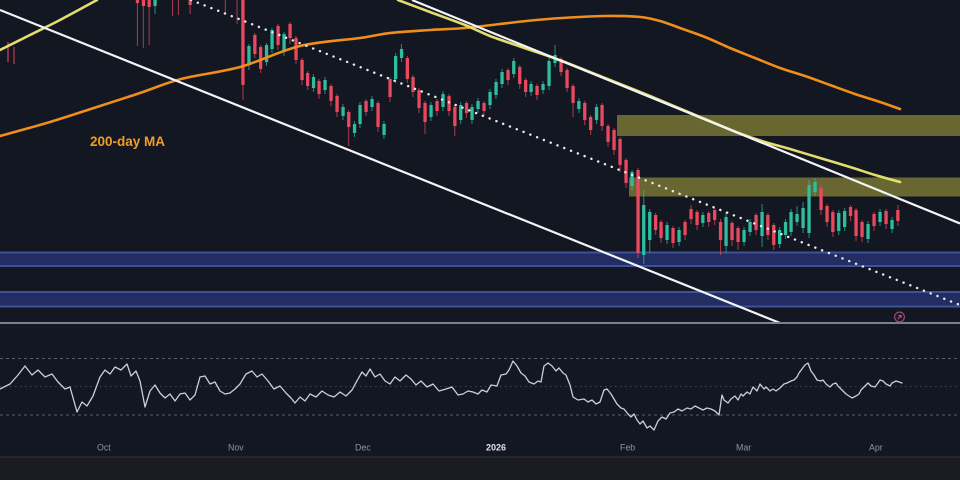 The height and width of the screenshot is (480, 960). I want to click on svg-text: Apr, so click(876, 448).